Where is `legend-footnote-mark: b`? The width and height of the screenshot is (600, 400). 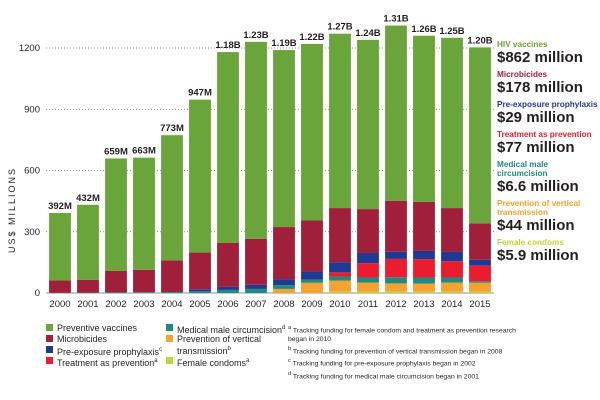
legend-footnote-mark: b is located at coordinates (229, 349).